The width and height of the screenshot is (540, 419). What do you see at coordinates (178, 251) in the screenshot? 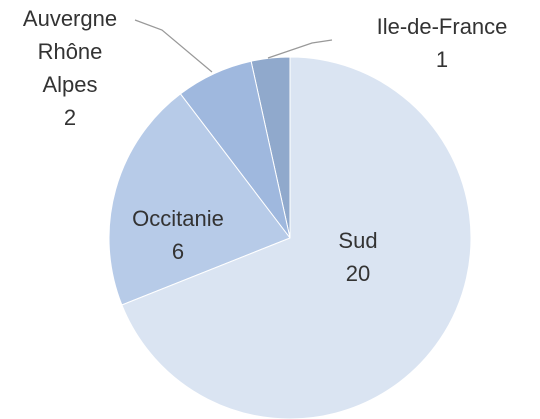
I see `value-label: 6` at bounding box center [178, 251].